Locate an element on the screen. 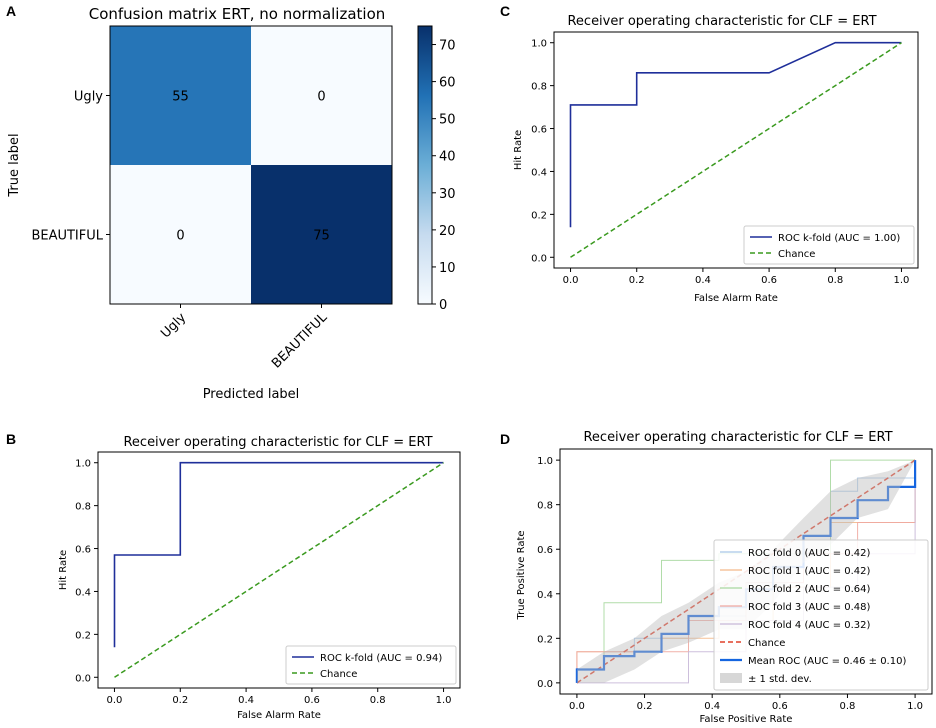 The image size is (936, 728). col-label: BEAUTIFUL is located at coordinates (300, 341).